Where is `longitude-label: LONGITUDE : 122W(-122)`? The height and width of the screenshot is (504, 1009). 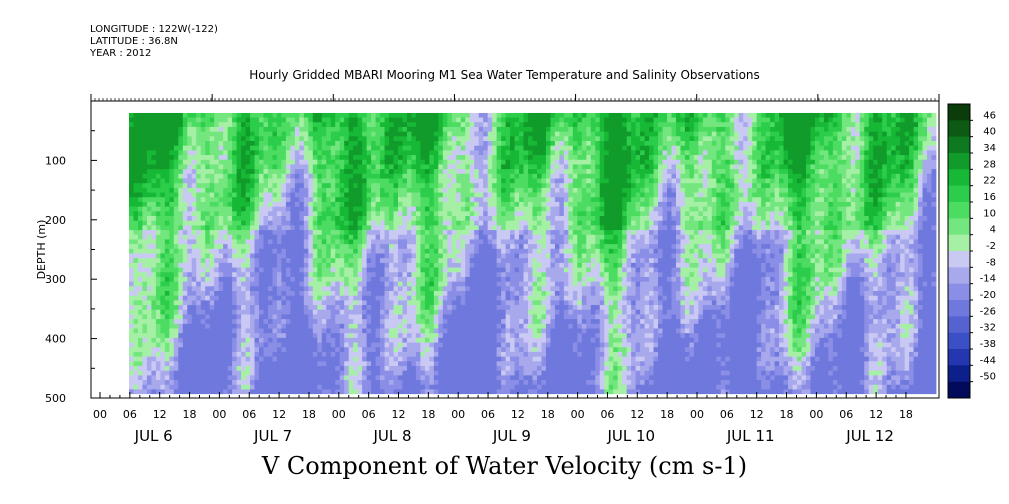 longitude-label: LONGITUDE : 122W(-122) is located at coordinates (154, 29).